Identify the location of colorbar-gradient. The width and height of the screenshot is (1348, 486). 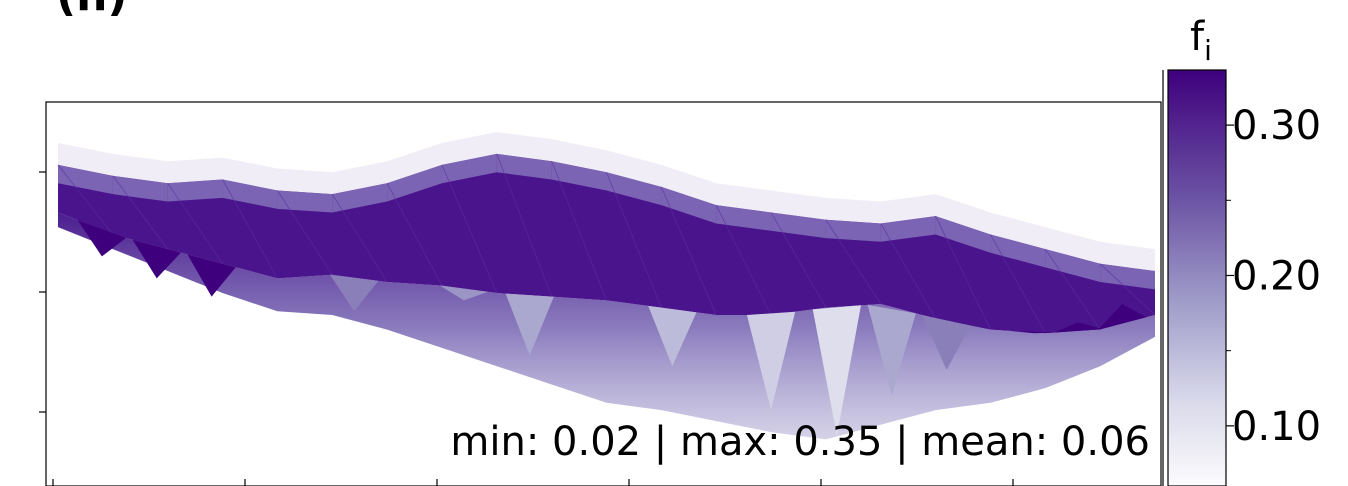
(1197, 277).